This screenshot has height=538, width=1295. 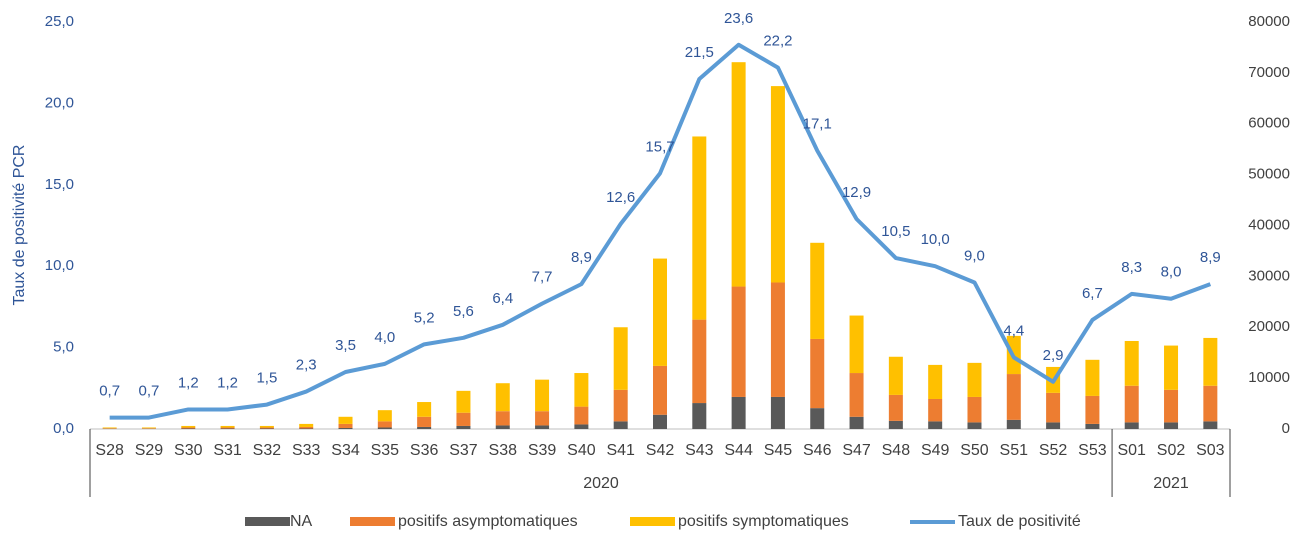 I want to click on data-label: 9,0, so click(x=974, y=255).